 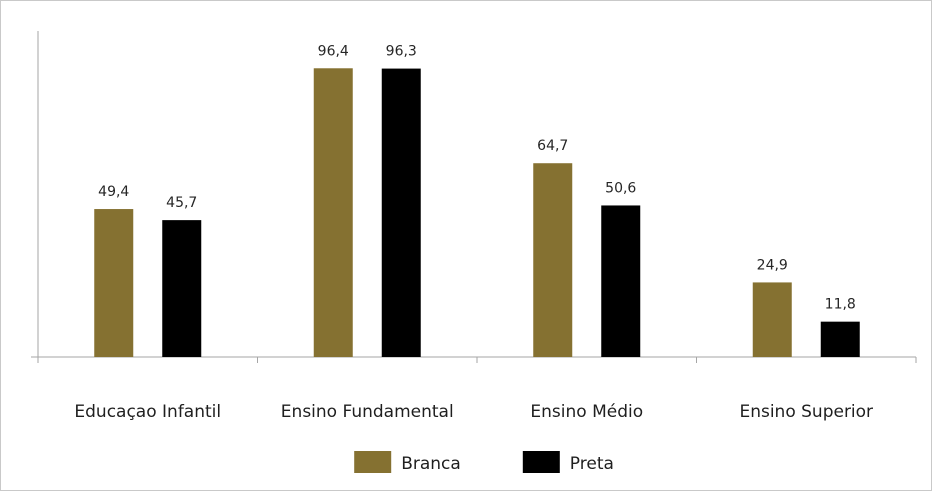 What do you see at coordinates (484, 462) in the screenshot?
I see `legend: Branca Preta` at bounding box center [484, 462].